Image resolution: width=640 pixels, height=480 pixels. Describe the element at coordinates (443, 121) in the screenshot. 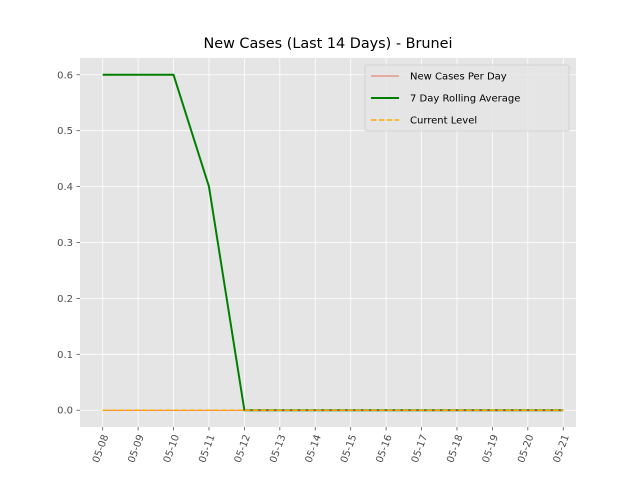

I see `legend-label: Current Level` at that location.